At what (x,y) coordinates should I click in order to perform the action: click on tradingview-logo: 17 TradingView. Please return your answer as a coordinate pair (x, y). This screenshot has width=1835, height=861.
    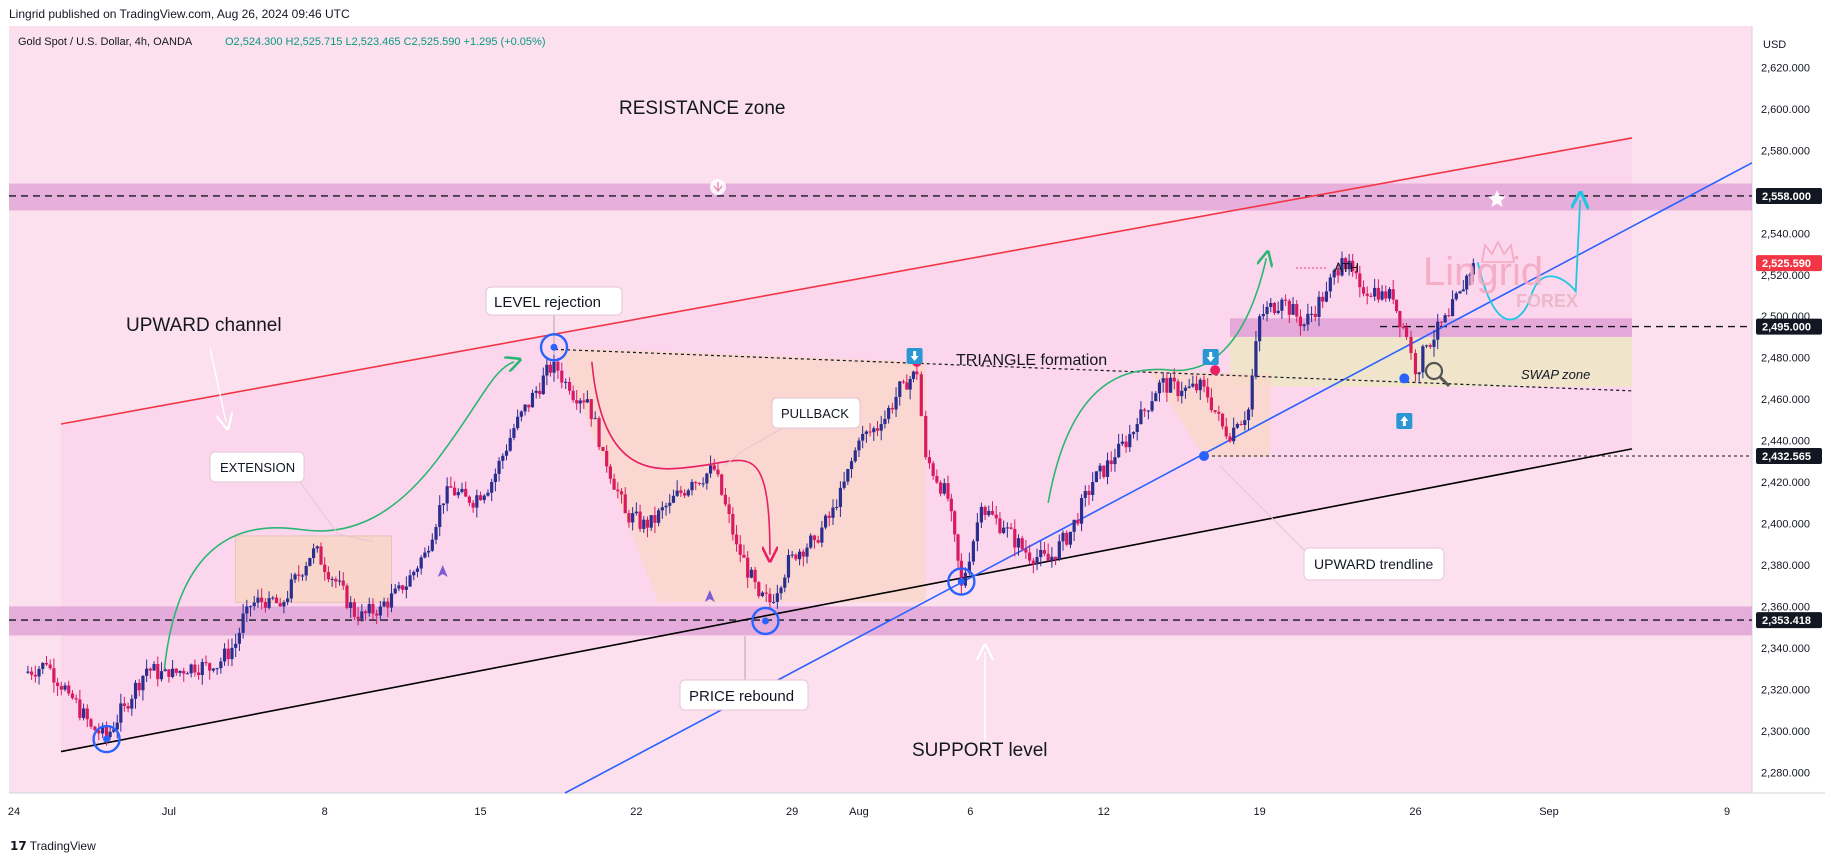
    Looking at the image, I should click on (53, 846).